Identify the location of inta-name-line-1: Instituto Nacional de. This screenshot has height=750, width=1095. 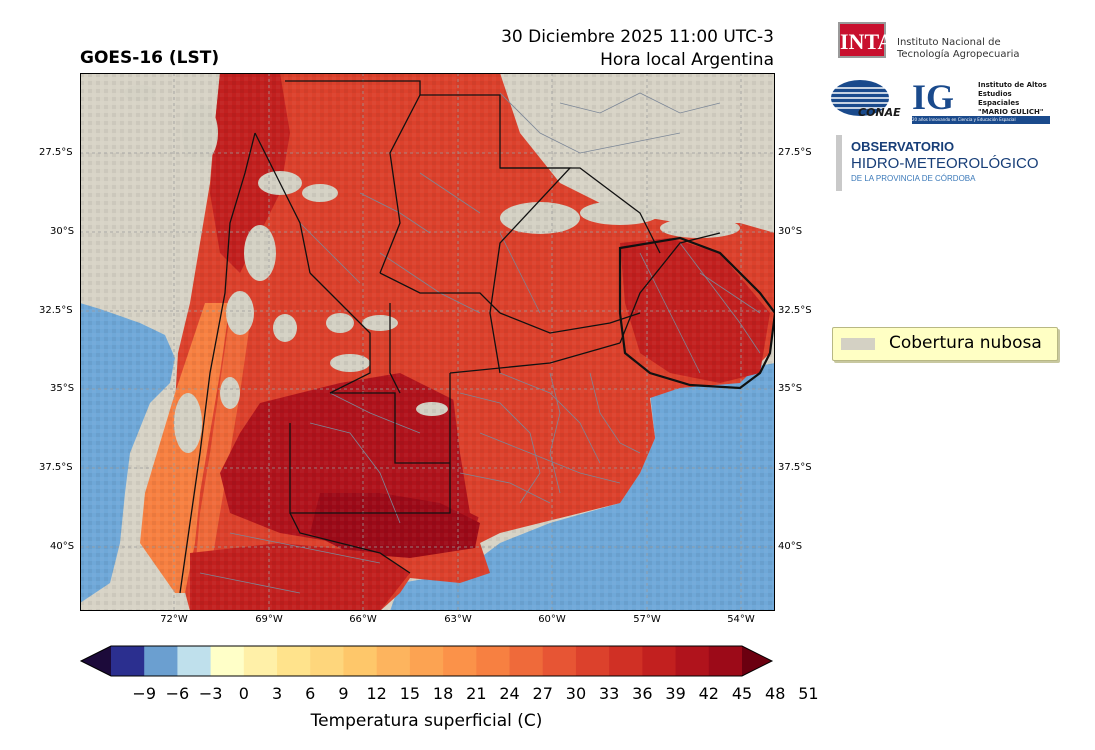
(949, 42).